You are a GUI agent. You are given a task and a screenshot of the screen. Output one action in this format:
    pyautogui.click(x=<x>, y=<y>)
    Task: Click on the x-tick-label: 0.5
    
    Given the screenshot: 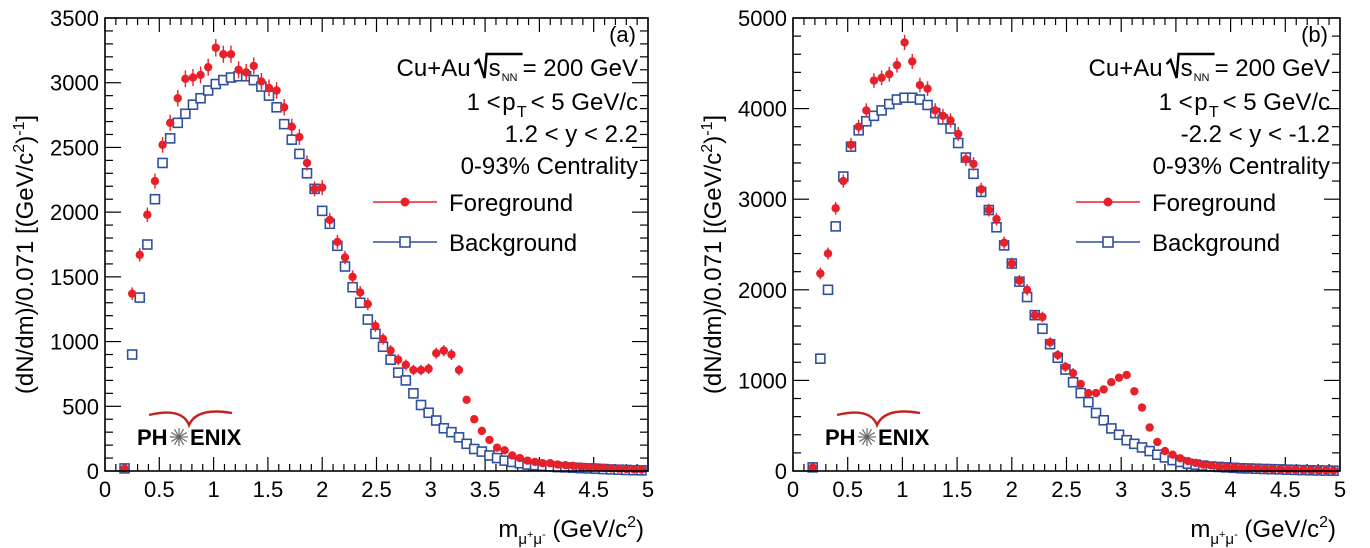 What is the action you would take?
    pyautogui.click(x=159, y=489)
    